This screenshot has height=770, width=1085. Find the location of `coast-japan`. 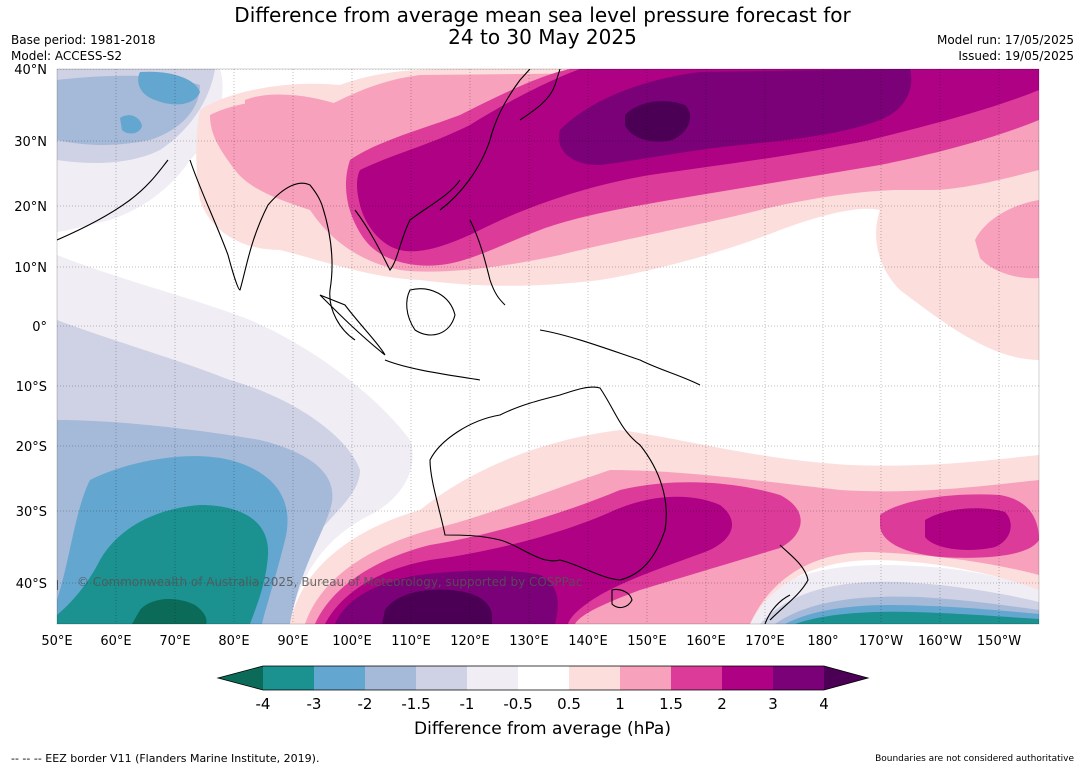

coast-japan is located at coordinates (540, 95).